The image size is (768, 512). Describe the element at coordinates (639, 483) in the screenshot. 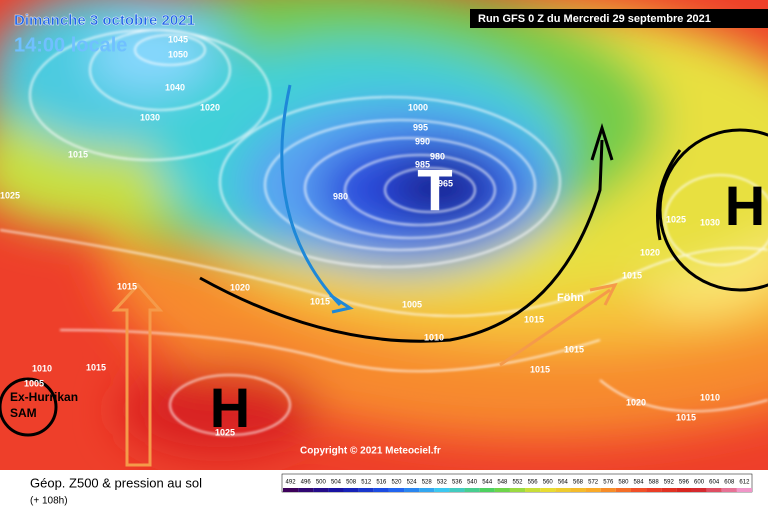

I see `scale-label: 584` at that location.